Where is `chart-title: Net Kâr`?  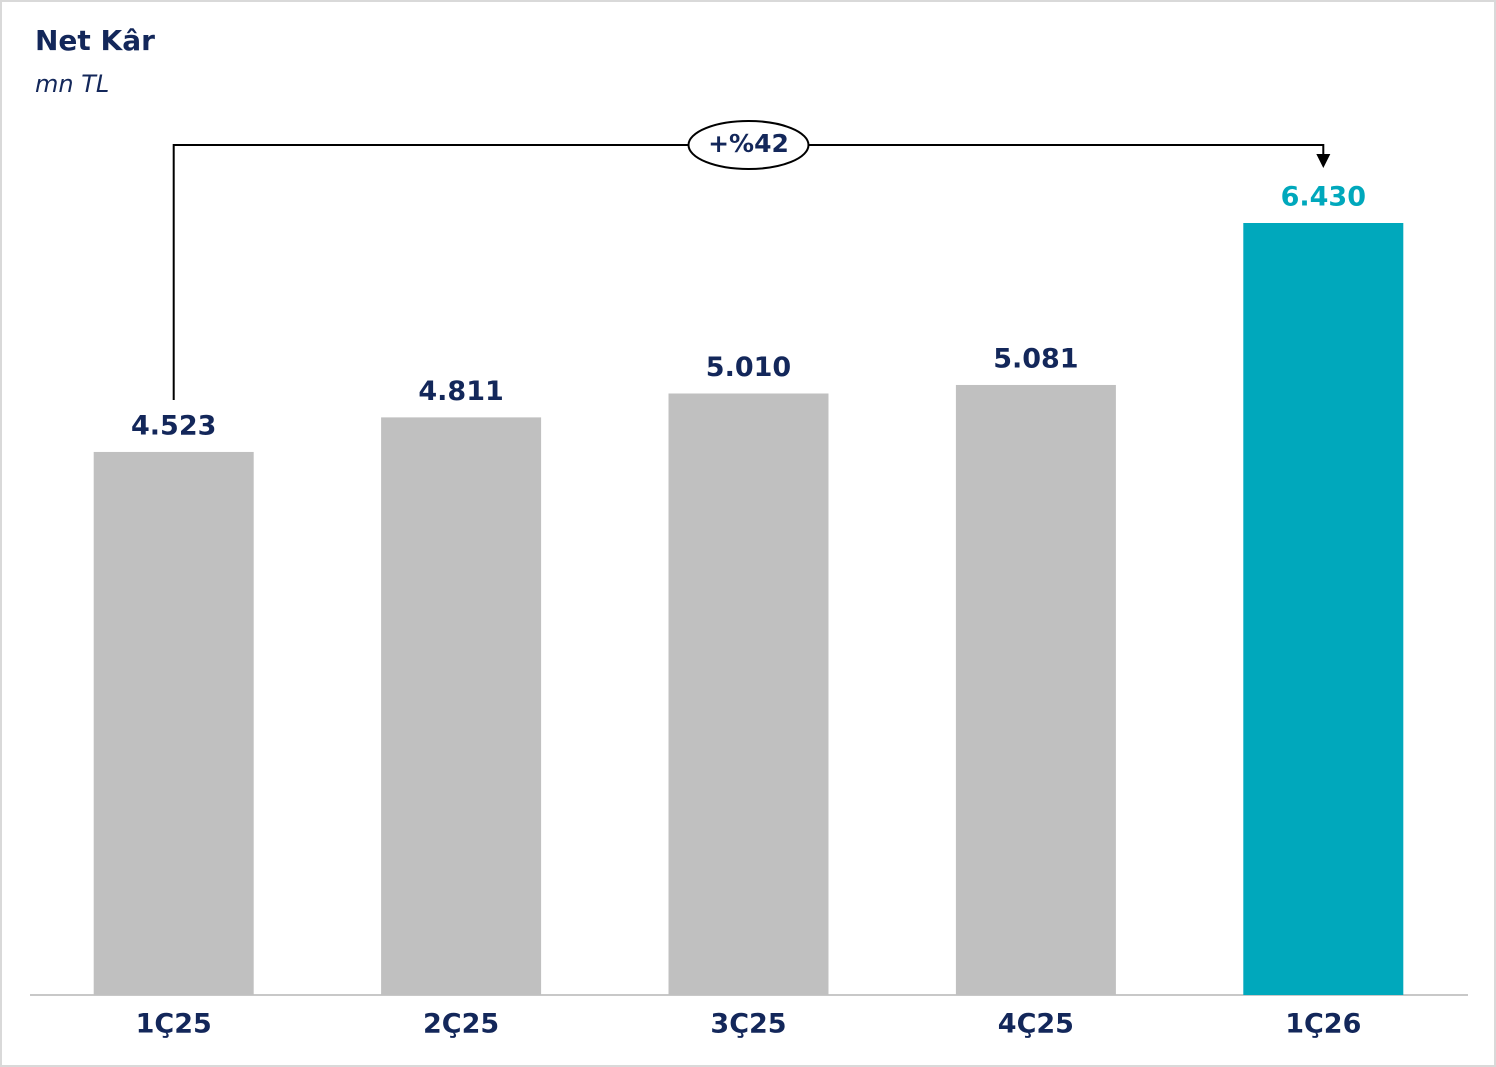 chart-title: Net Kâr is located at coordinates (95, 40).